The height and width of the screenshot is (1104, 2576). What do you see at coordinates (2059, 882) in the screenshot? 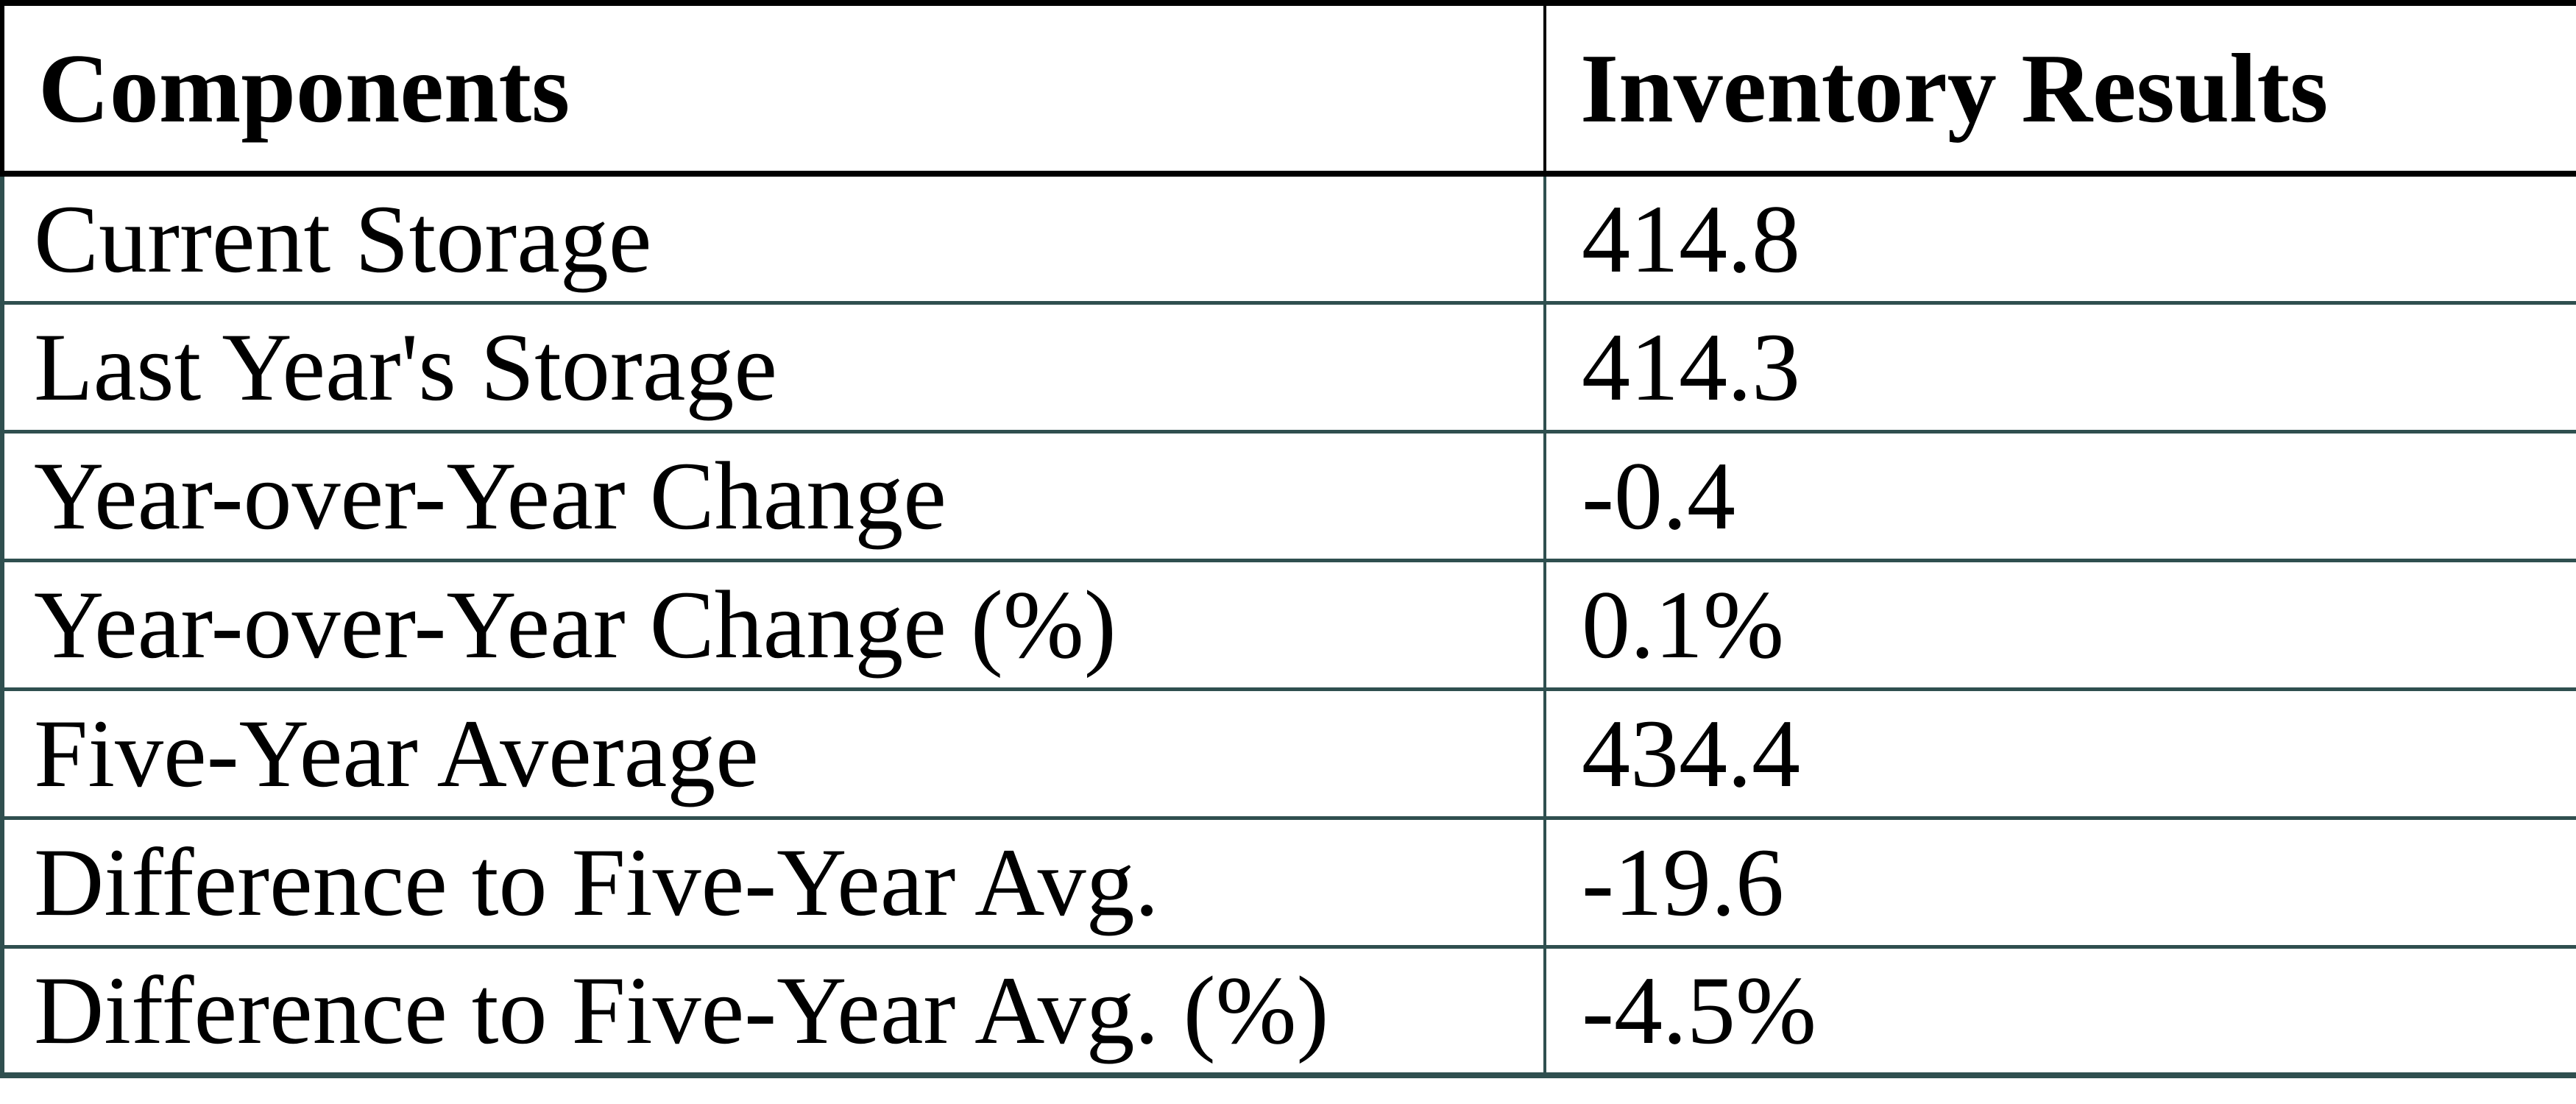
I see `row-value: -19.6` at bounding box center [2059, 882].